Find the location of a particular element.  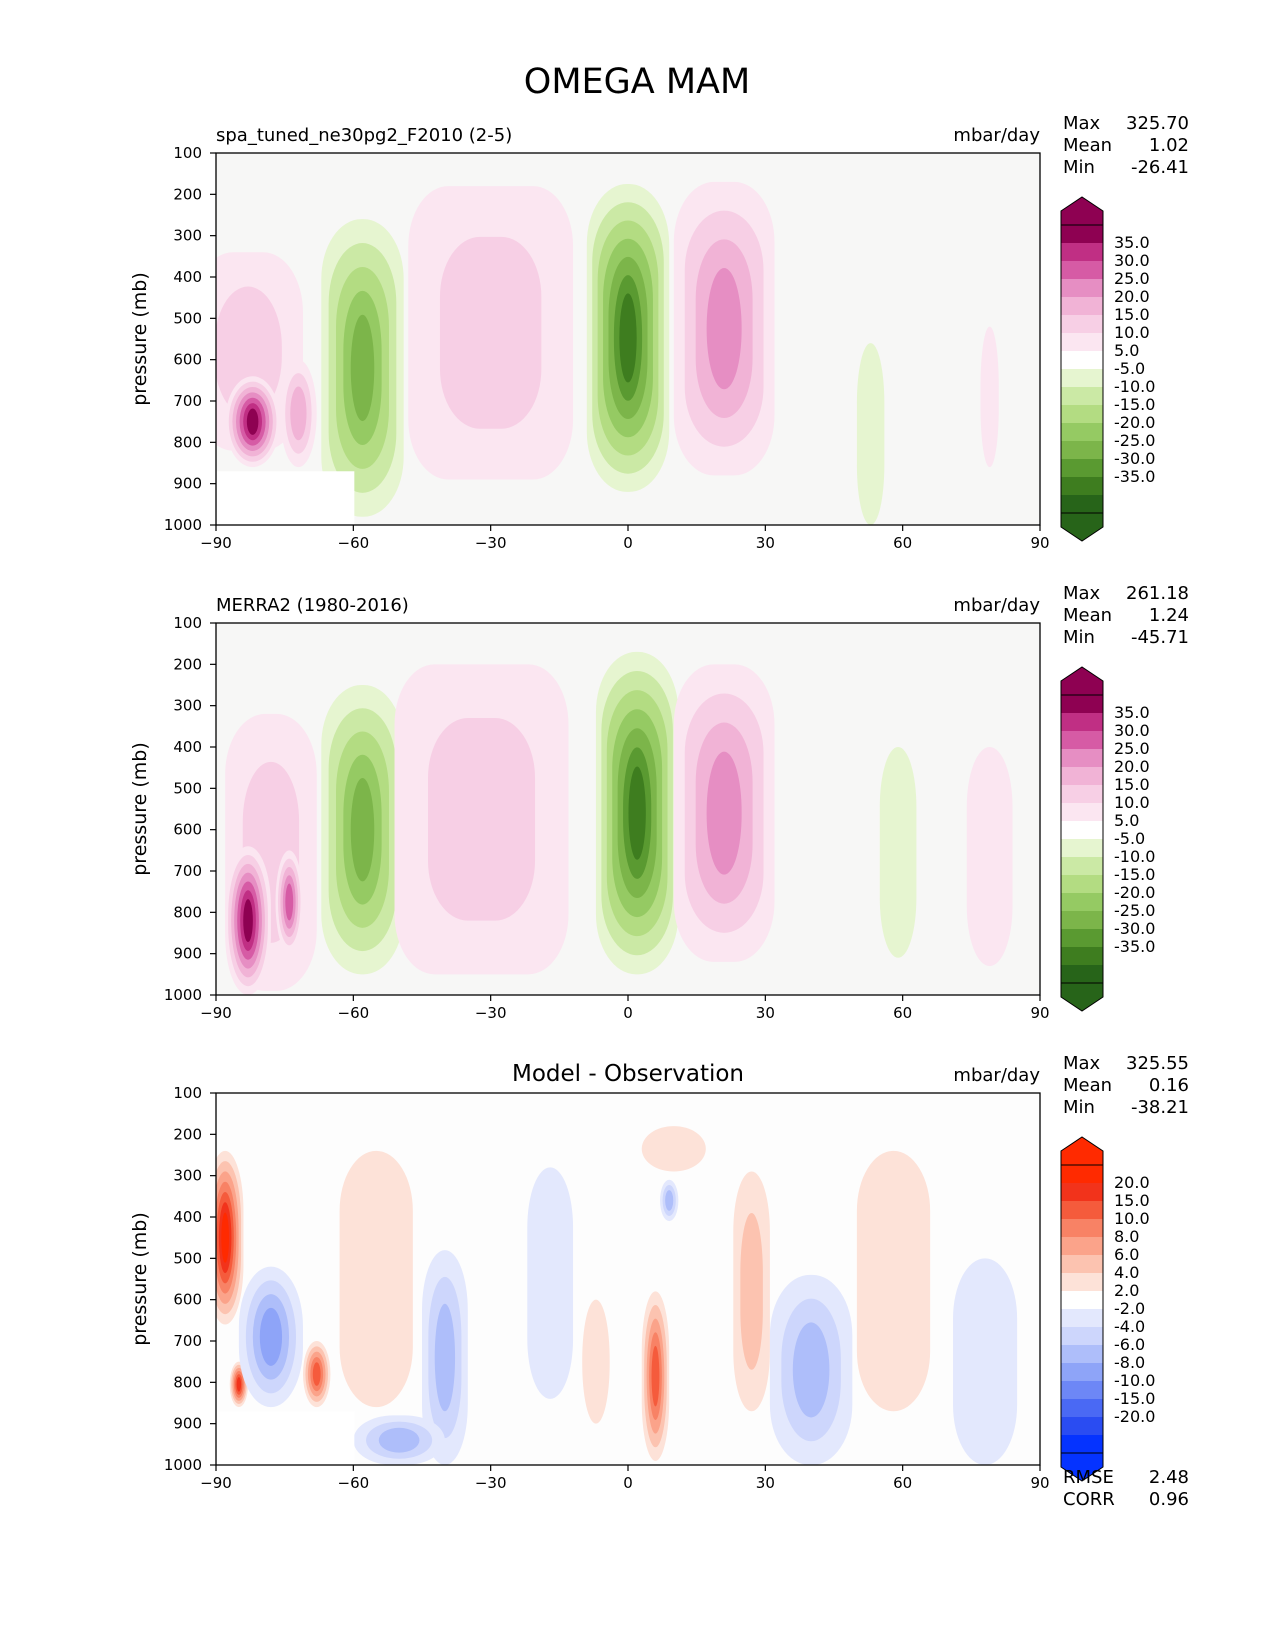

stat-value: -26.41 is located at coordinates (1160, 167).